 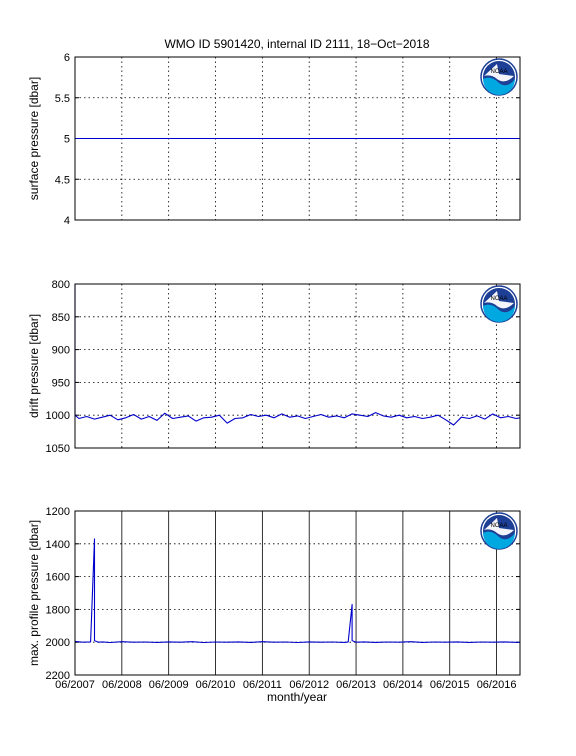 What do you see at coordinates (75, 685) in the screenshot?
I see `x-tick-label: 06/2007` at bounding box center [75, 685].